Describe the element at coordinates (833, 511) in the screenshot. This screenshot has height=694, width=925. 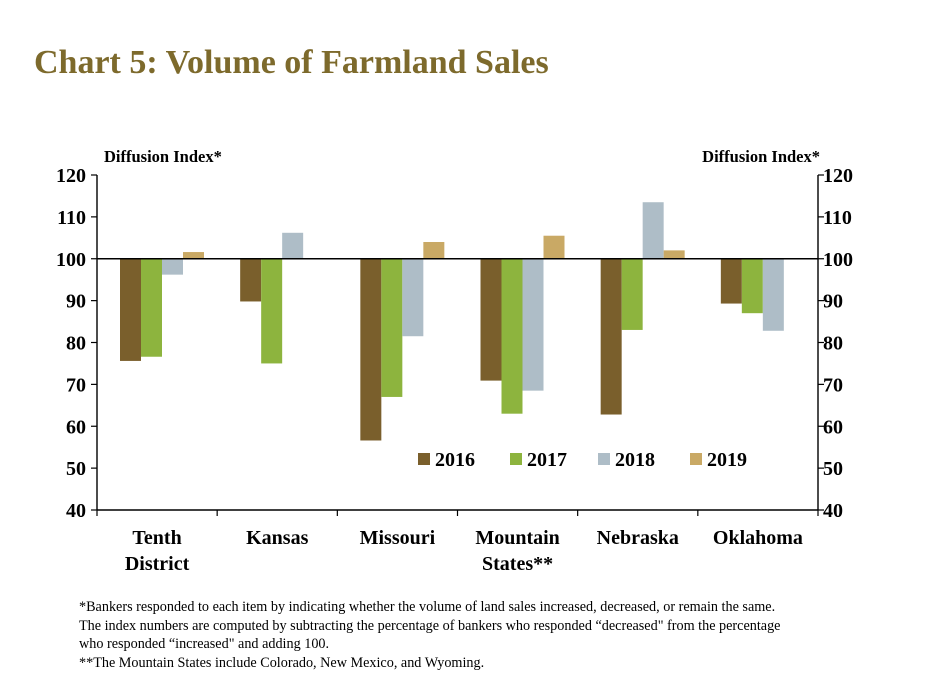
I see `y-tick-label-right: 40` at that location.